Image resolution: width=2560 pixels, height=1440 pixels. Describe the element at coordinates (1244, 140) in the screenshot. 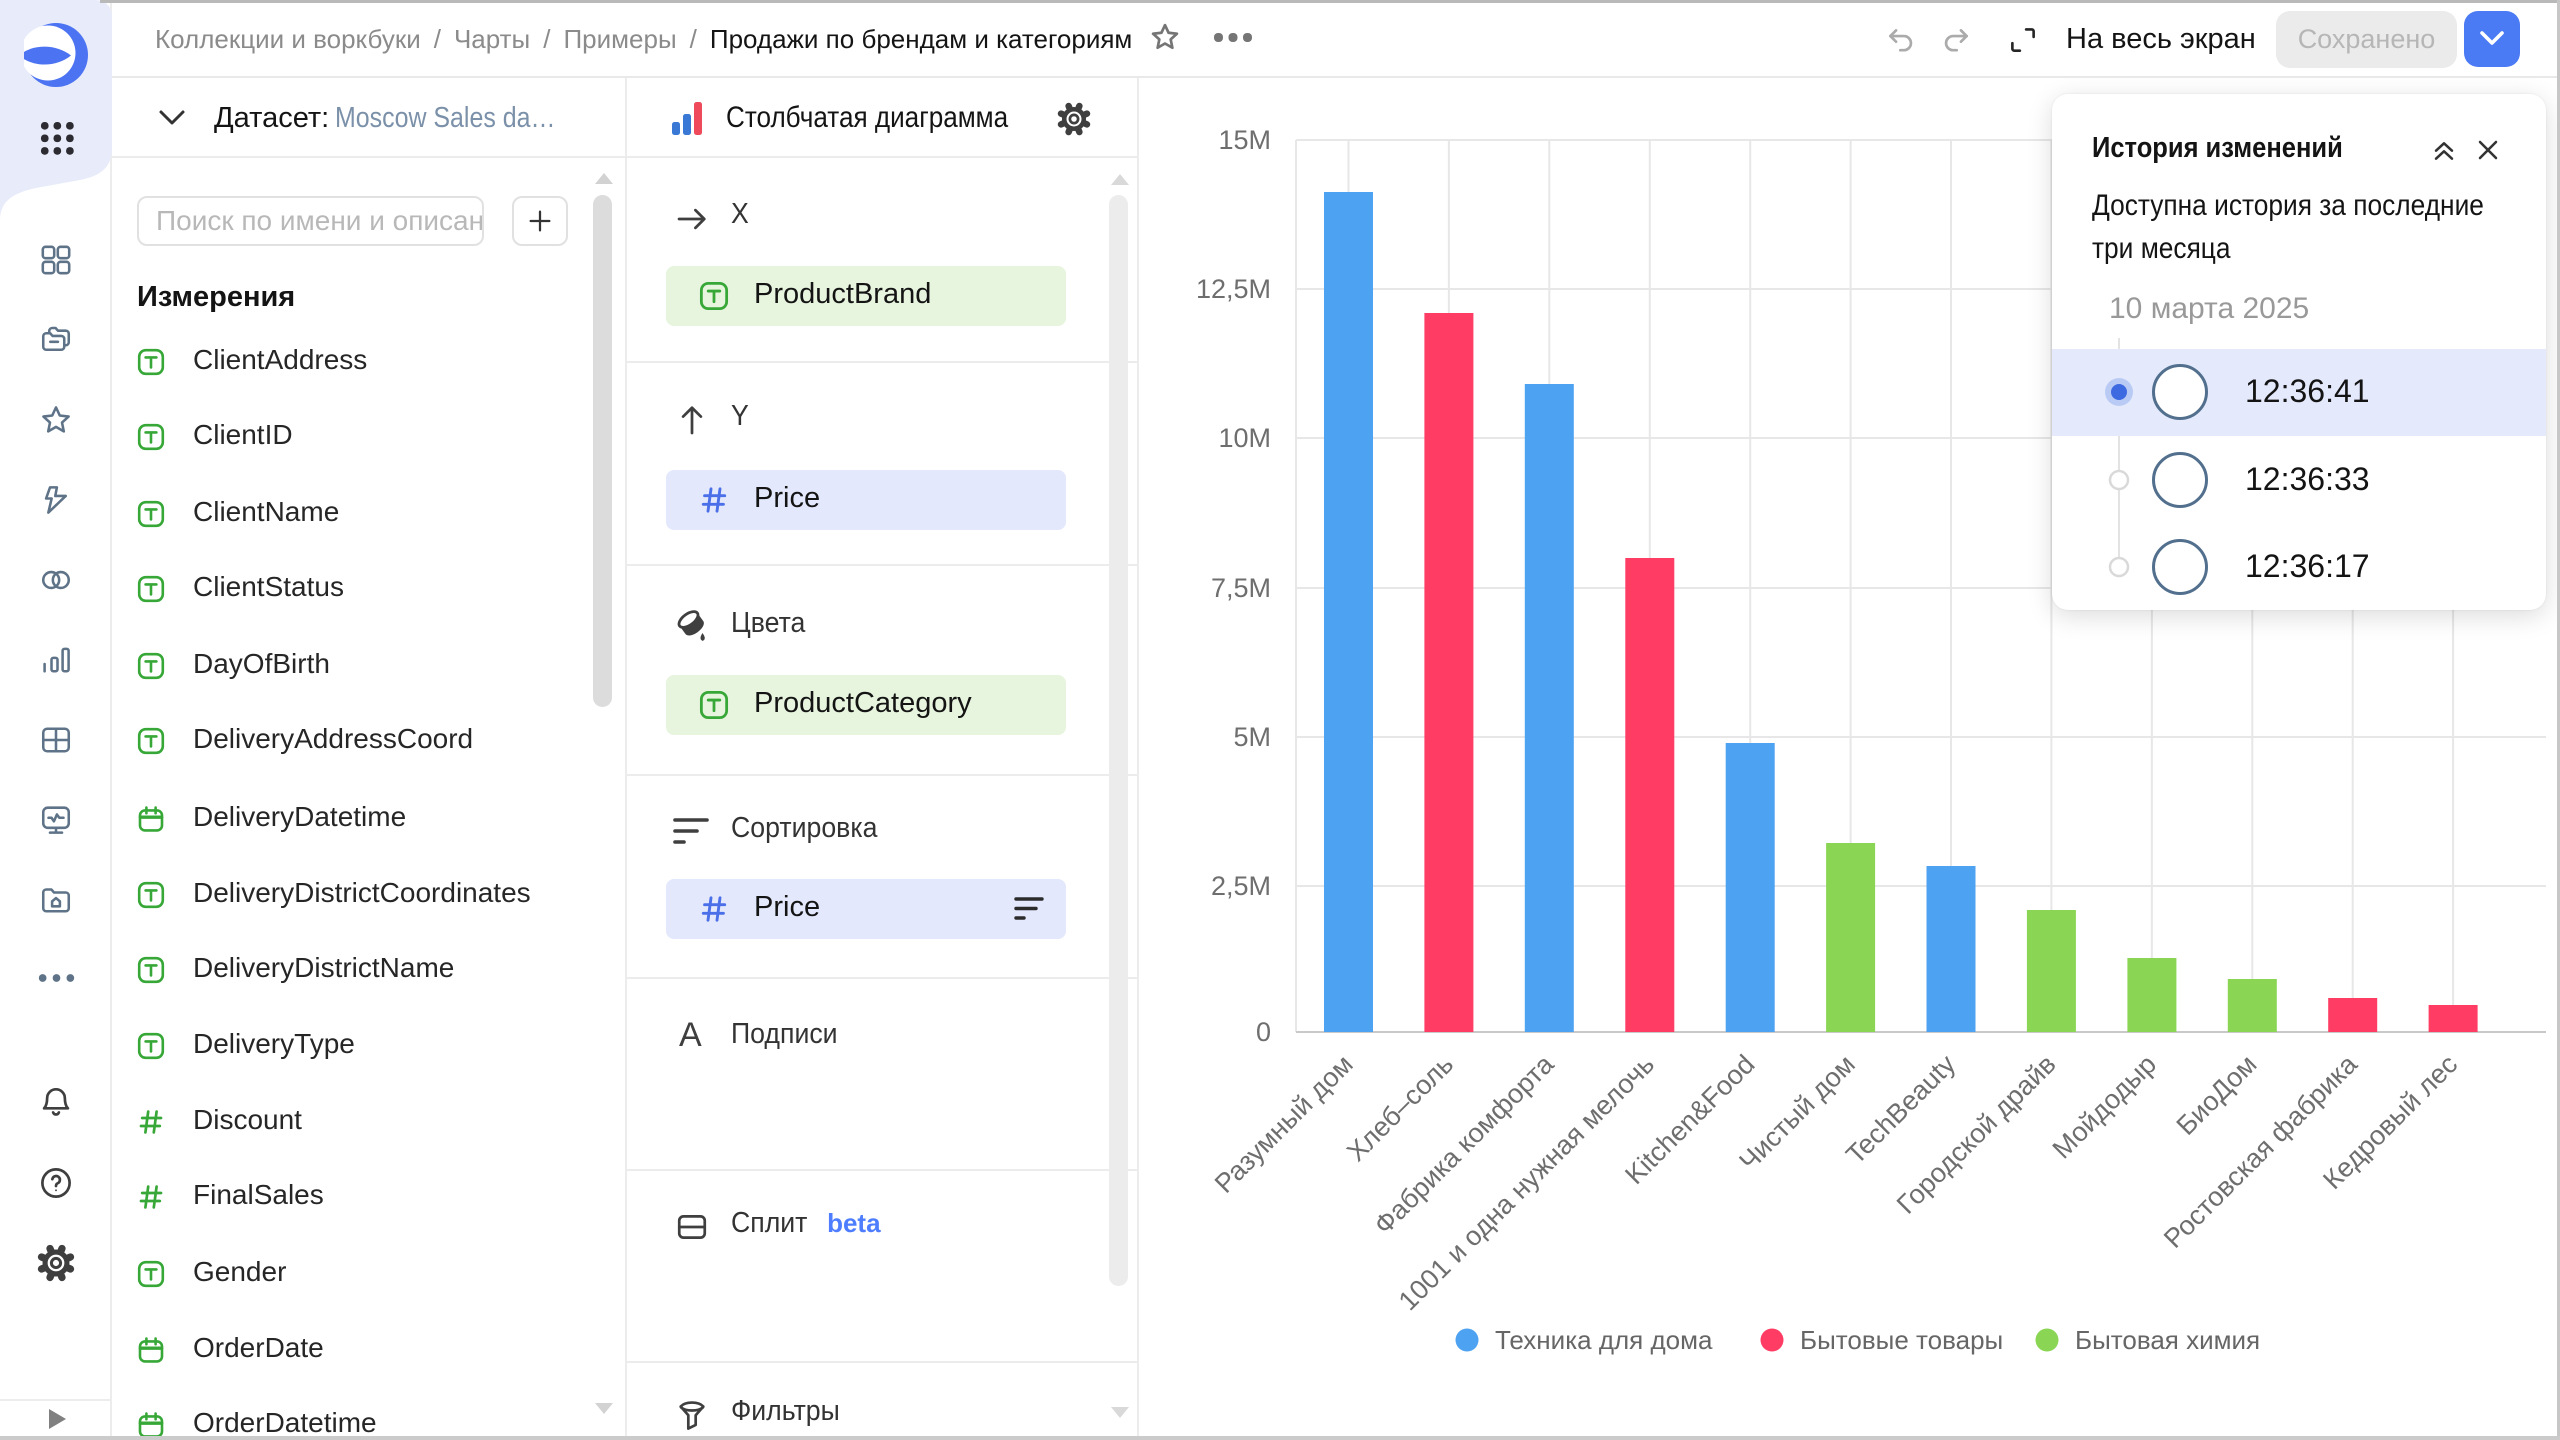

I see `svg-text: 15M` at that location.